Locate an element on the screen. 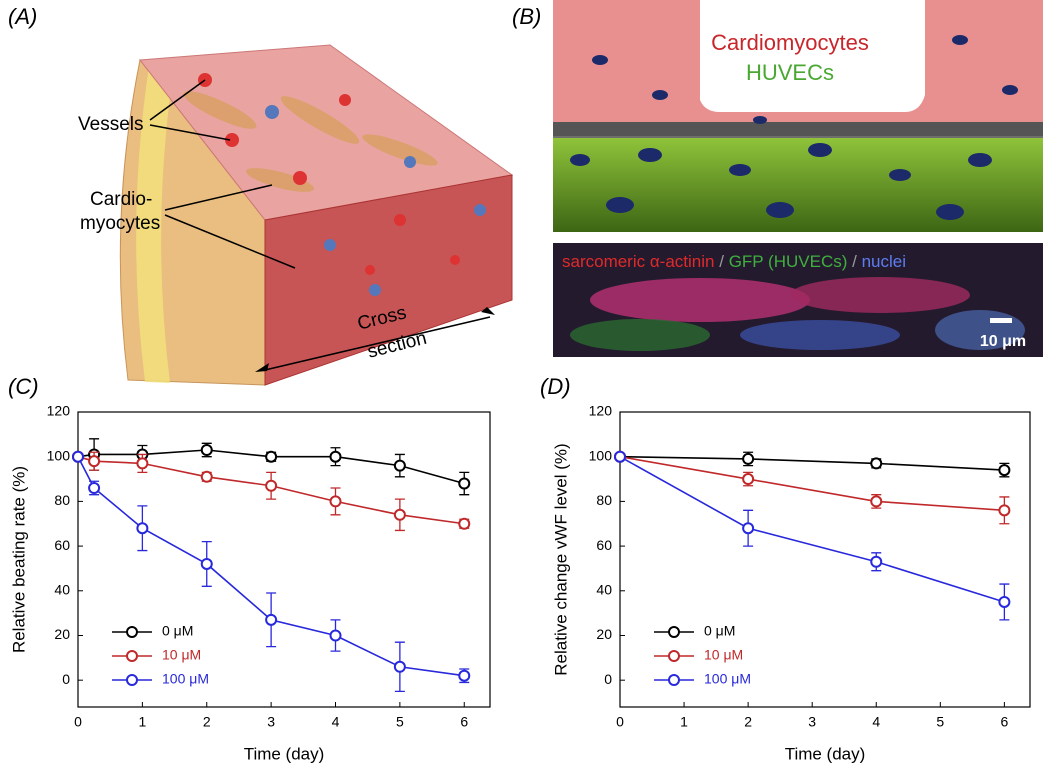 This screenshot has width=1050, height=773. fat-layer is located at coordinates (155, 221).